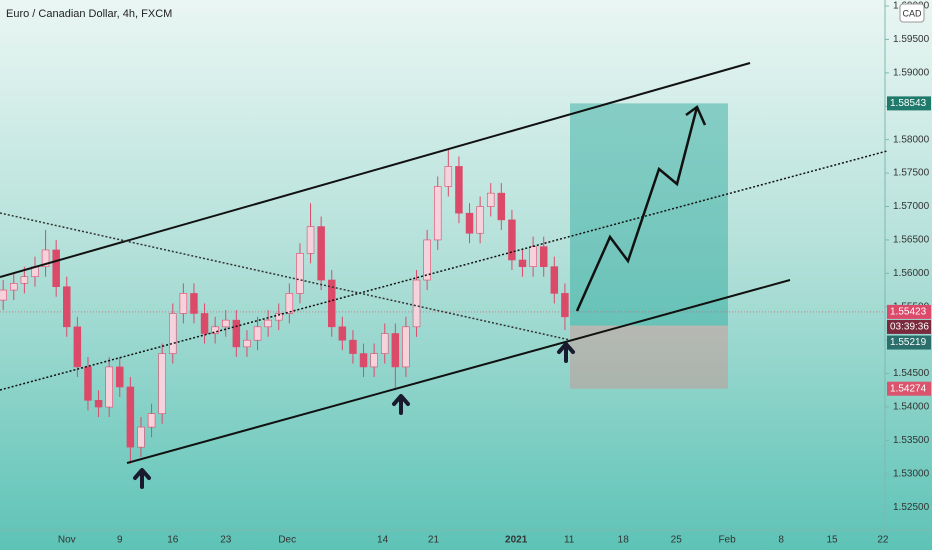 The height and width of the screenshot is (550, 932). I want to click on y-tick-label: 1.53500, so click(911, 440).